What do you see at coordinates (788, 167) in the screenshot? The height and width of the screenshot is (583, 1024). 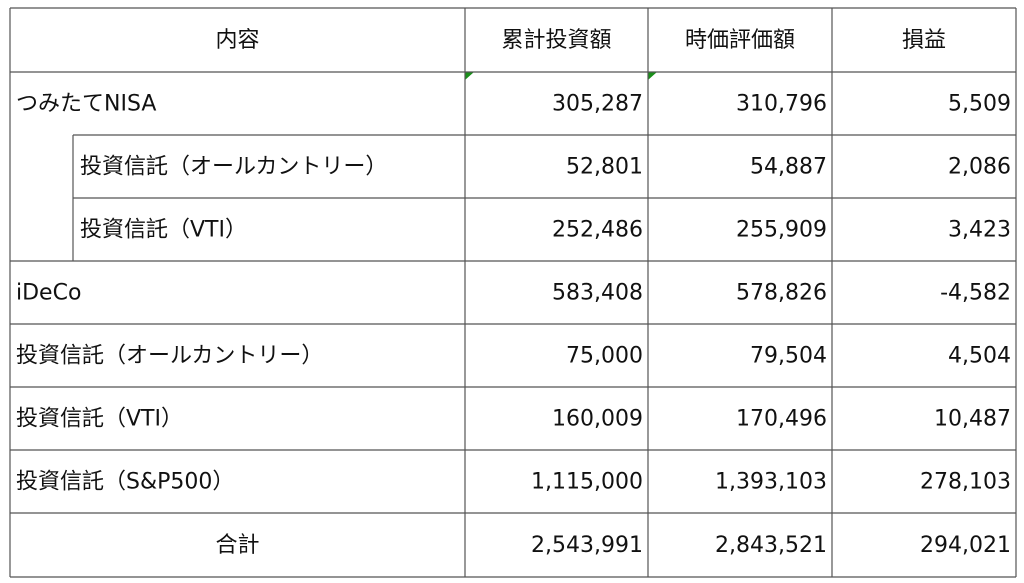 I see `value-cell: 54,887` at bounding box center [788, 167].